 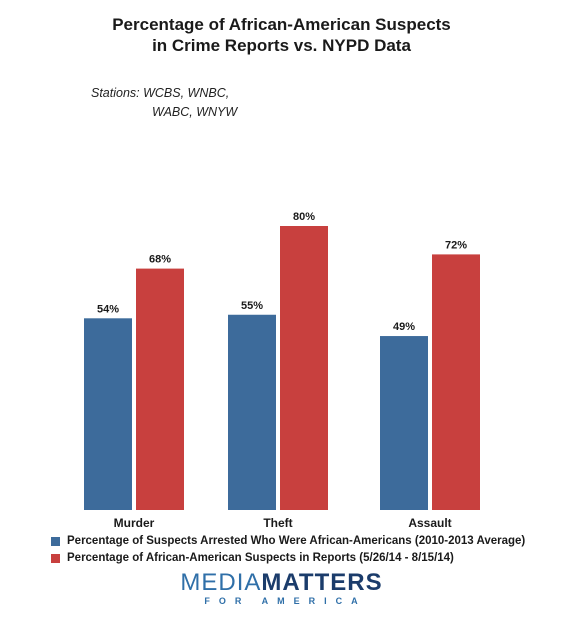 What do you see at coordinates (160, 260) in the screenshot?
I see `data-label-murder-series-2: 68%` at bounding box center [160, 260].